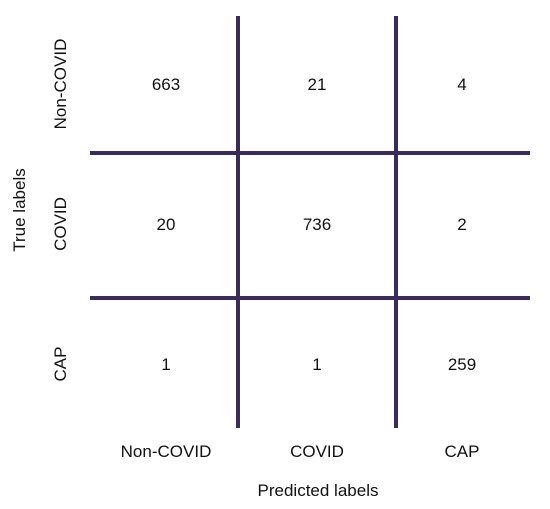 The height and width of the screenshot is (509, 550). What do you see at coordinates (317, 451) in the screenshot?
I see `x-tick-label-1: COVID` at bounding box center [317, 451].